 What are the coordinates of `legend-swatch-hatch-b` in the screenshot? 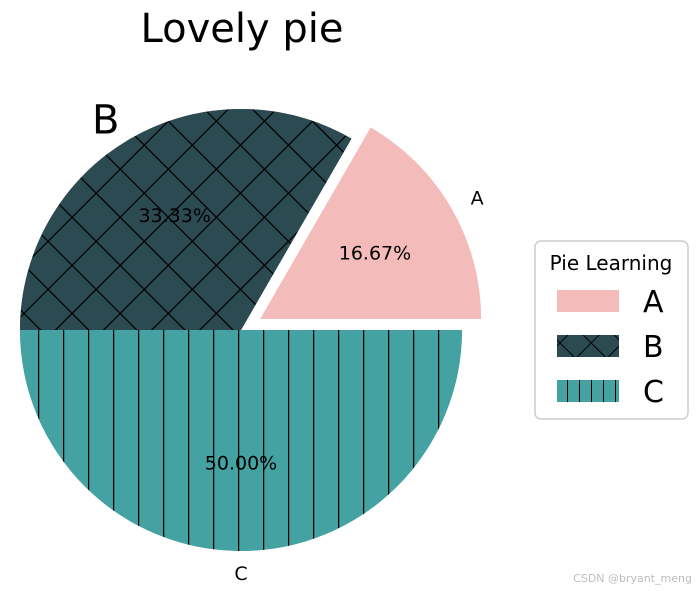 It's located at (588, 346).